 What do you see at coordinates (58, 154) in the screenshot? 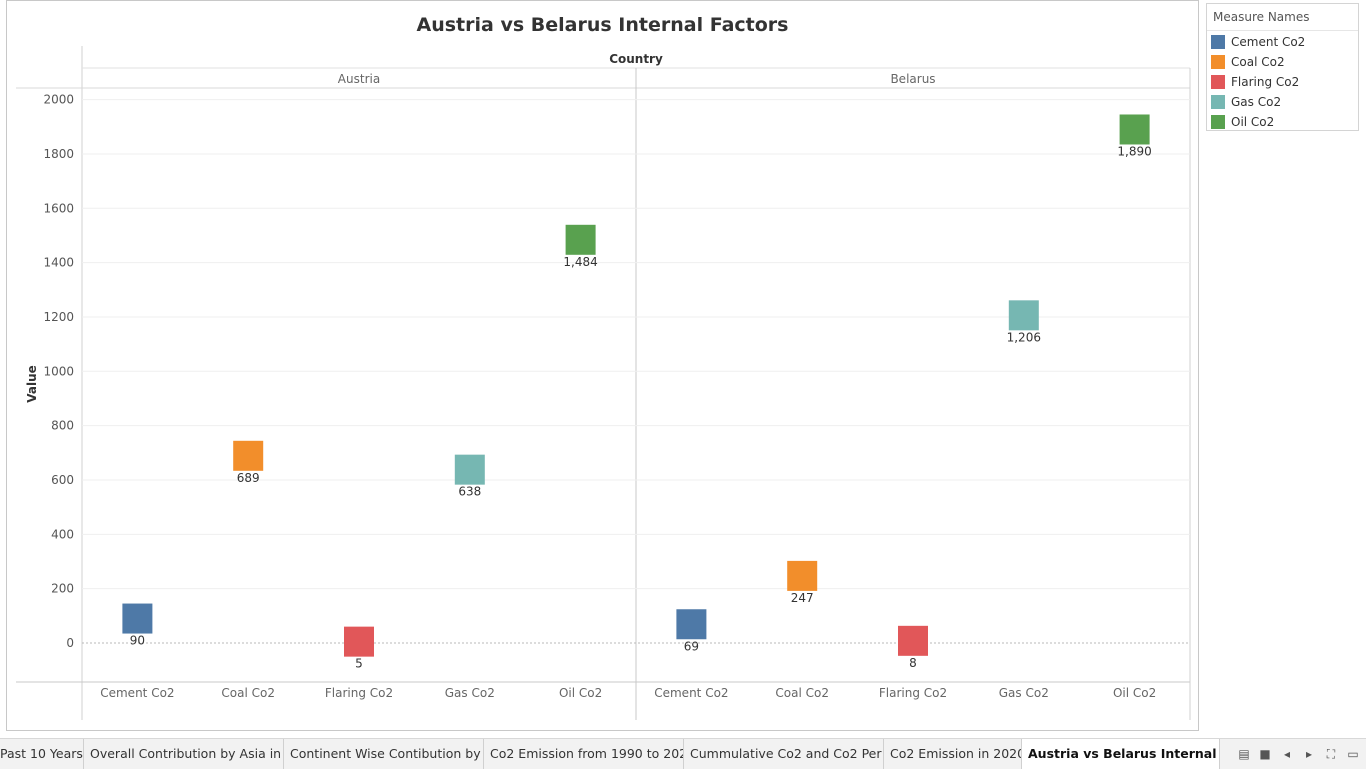
I see `y-tick-label: 1800` at bounding box center [58, 154].